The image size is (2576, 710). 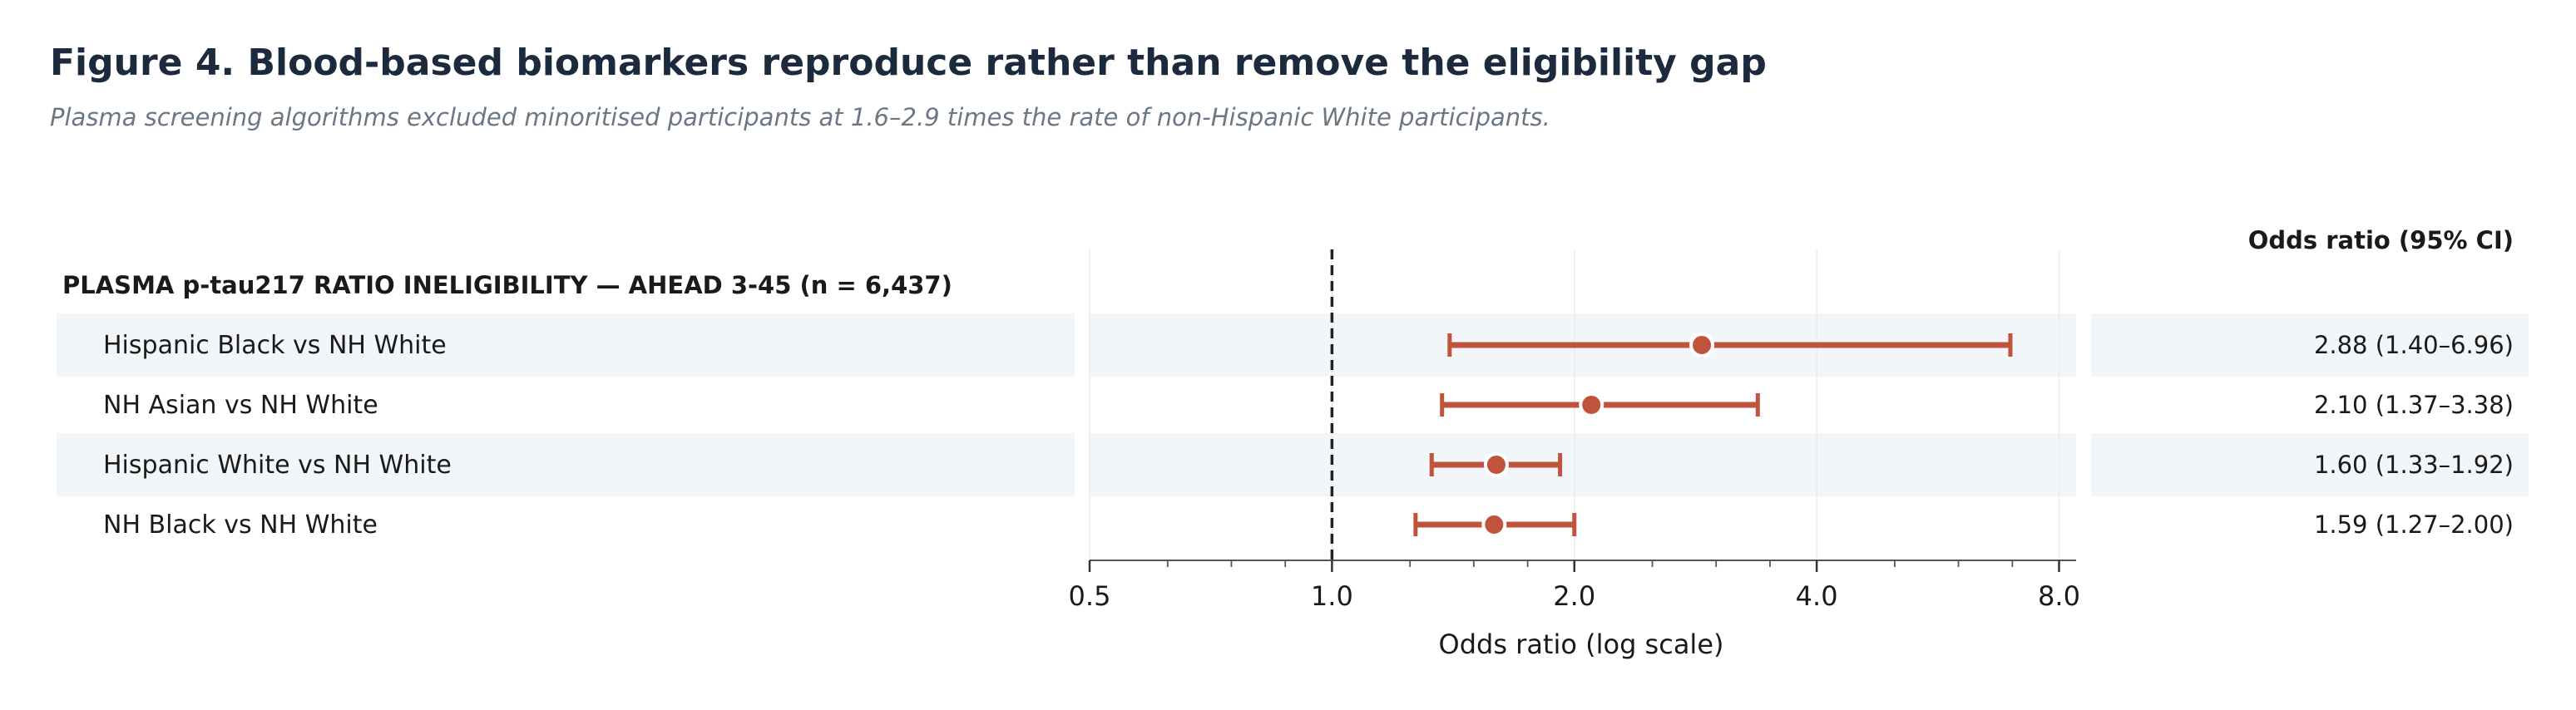 What do you see at coordinates (2414, 345) in the screenshot?
I see `ci-value: 2.88 (1.40–6.96)` at bounding box center [2414, 345].